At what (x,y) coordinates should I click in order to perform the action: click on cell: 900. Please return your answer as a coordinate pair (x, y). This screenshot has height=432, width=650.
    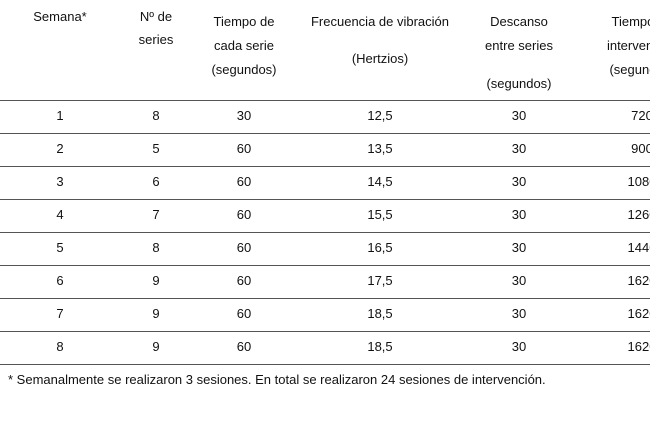
    Looking at the image, I should click on (640, 148).